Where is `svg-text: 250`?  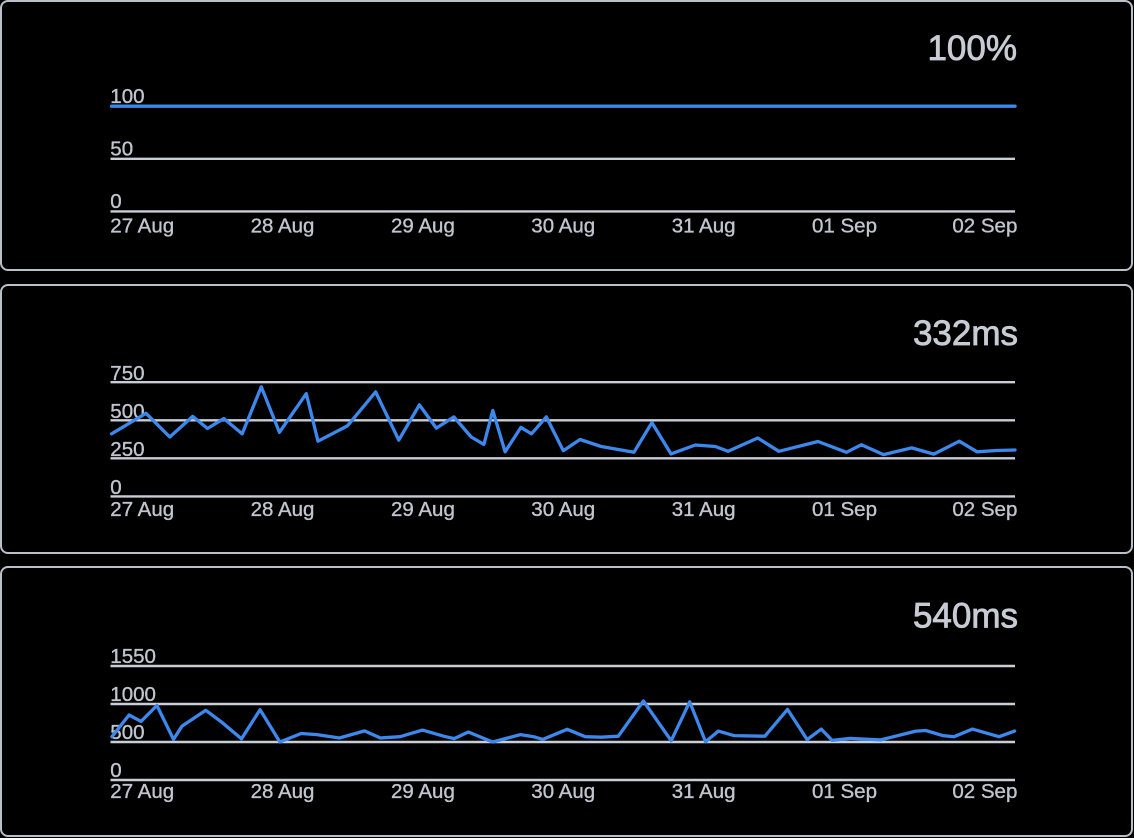
svg-text: 250 is located at coordinates (127, 449).